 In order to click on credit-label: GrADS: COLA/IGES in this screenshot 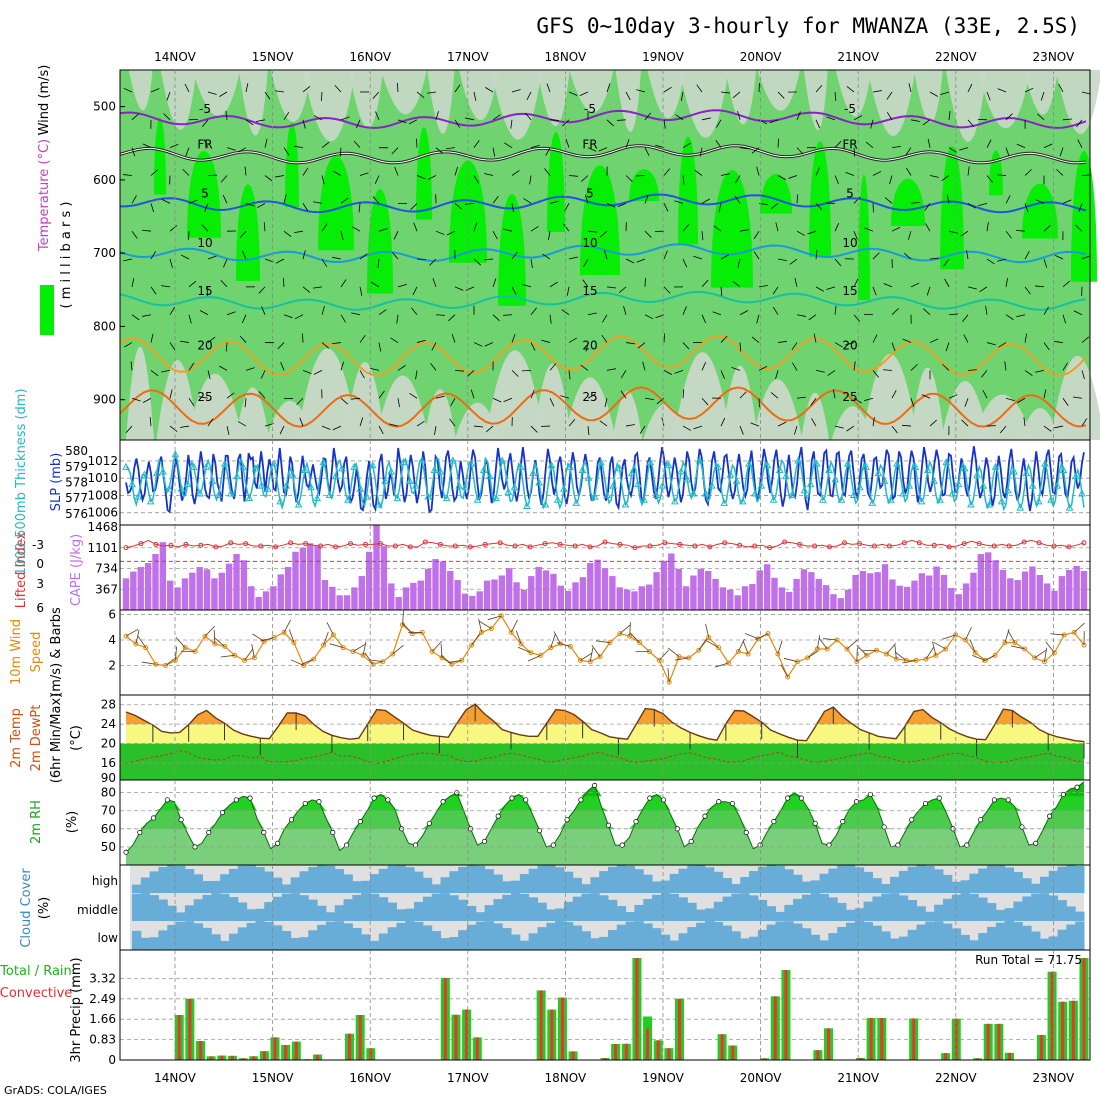, I will do `click(55, 1090)`.